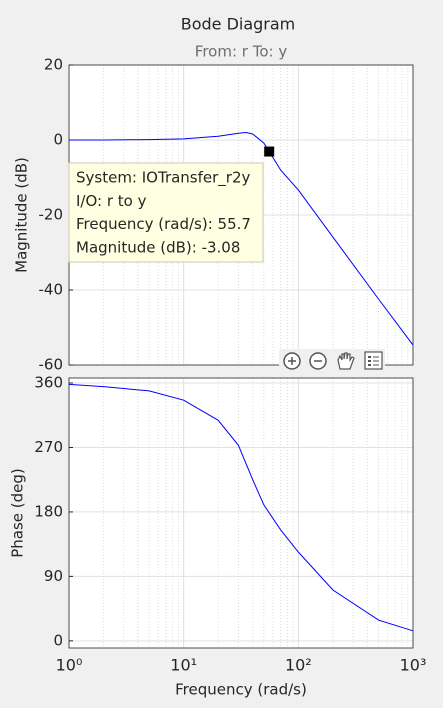 This screenshot has height=708, width=443. What do you see at coordinates (241, 52) in the screenshot?
I see `chart-subtitle: From: r To: y` at bounding box center [241, 52].